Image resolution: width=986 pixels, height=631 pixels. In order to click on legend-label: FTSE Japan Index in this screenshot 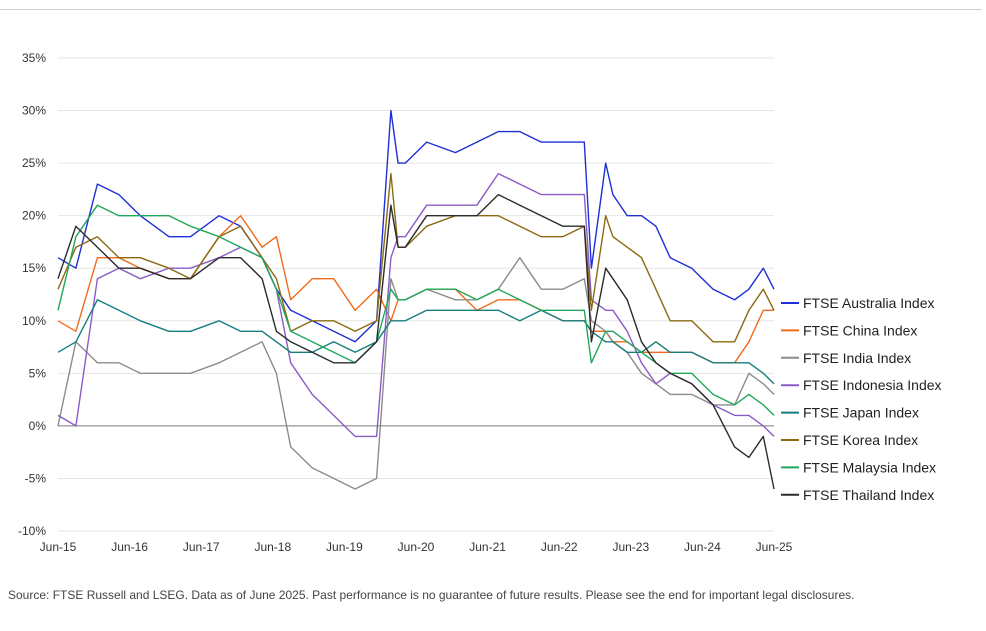, I will do `click(861, 413)`.